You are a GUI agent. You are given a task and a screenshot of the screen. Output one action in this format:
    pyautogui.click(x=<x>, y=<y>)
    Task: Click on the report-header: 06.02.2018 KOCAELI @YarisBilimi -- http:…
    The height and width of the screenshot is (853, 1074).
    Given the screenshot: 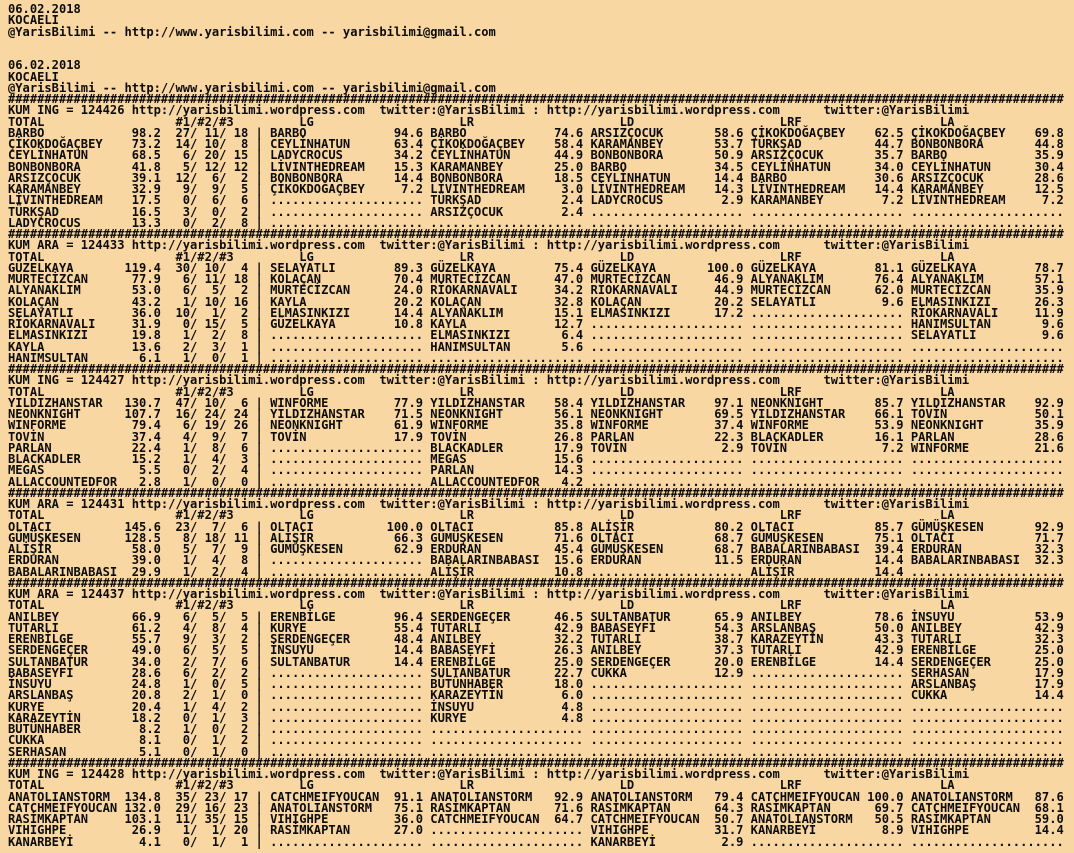 What is the action you would take?
    pyautogui.click(x=252, y=48)
    